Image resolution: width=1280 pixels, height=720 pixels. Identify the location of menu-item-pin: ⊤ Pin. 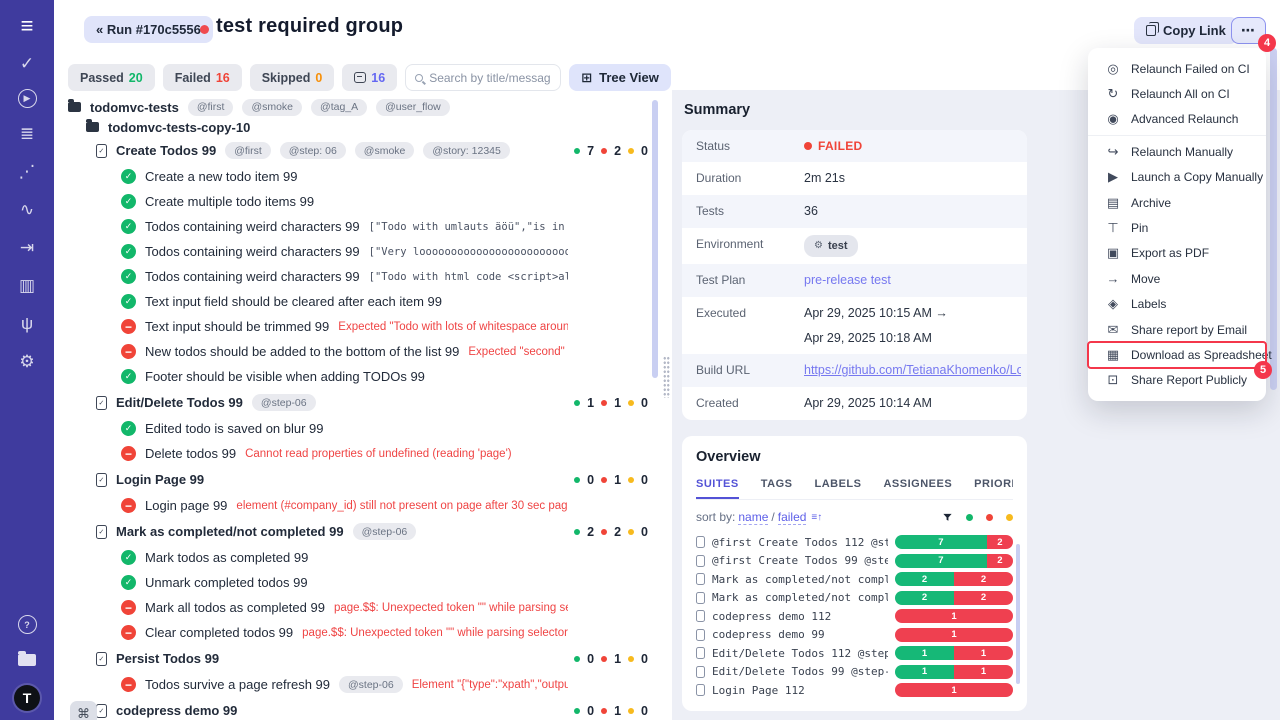
(1177, 227).